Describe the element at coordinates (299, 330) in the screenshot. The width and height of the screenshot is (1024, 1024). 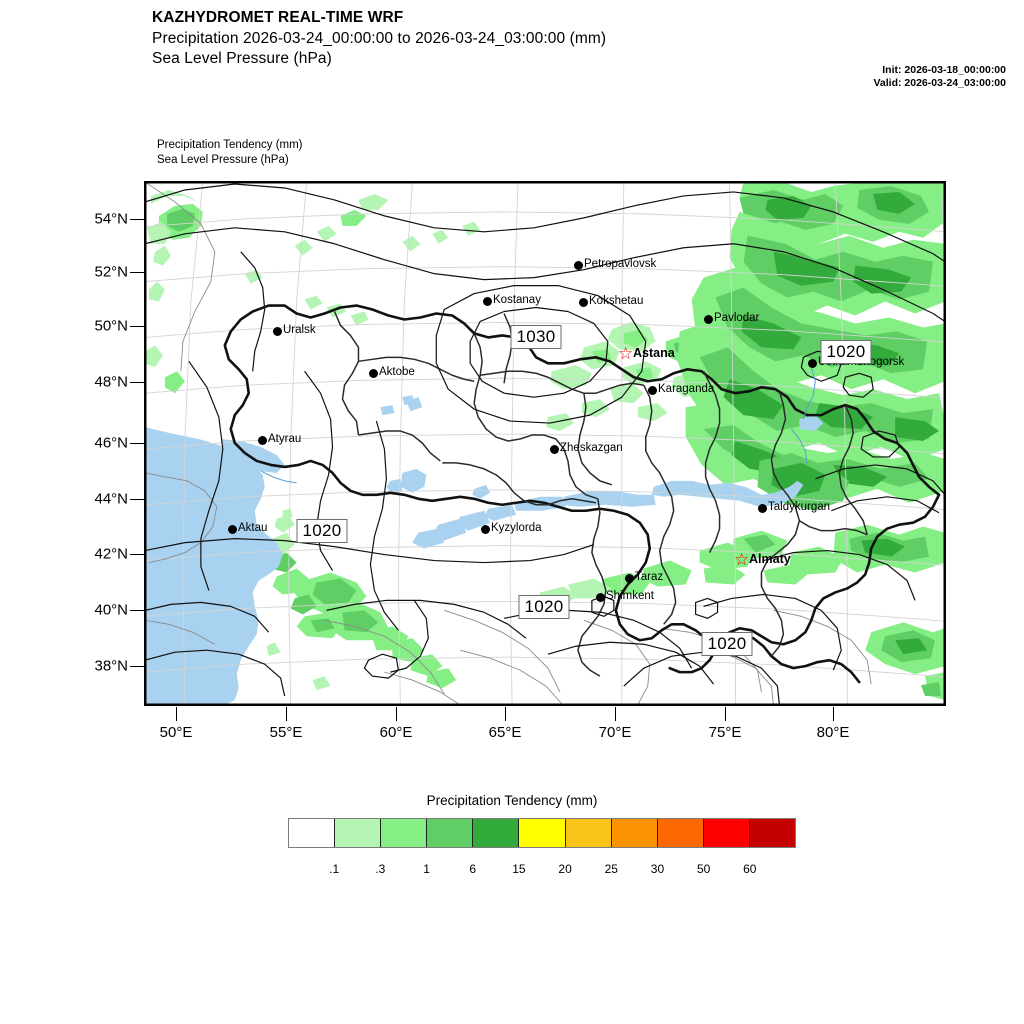
I see `city-label: Uralsk` at that location.